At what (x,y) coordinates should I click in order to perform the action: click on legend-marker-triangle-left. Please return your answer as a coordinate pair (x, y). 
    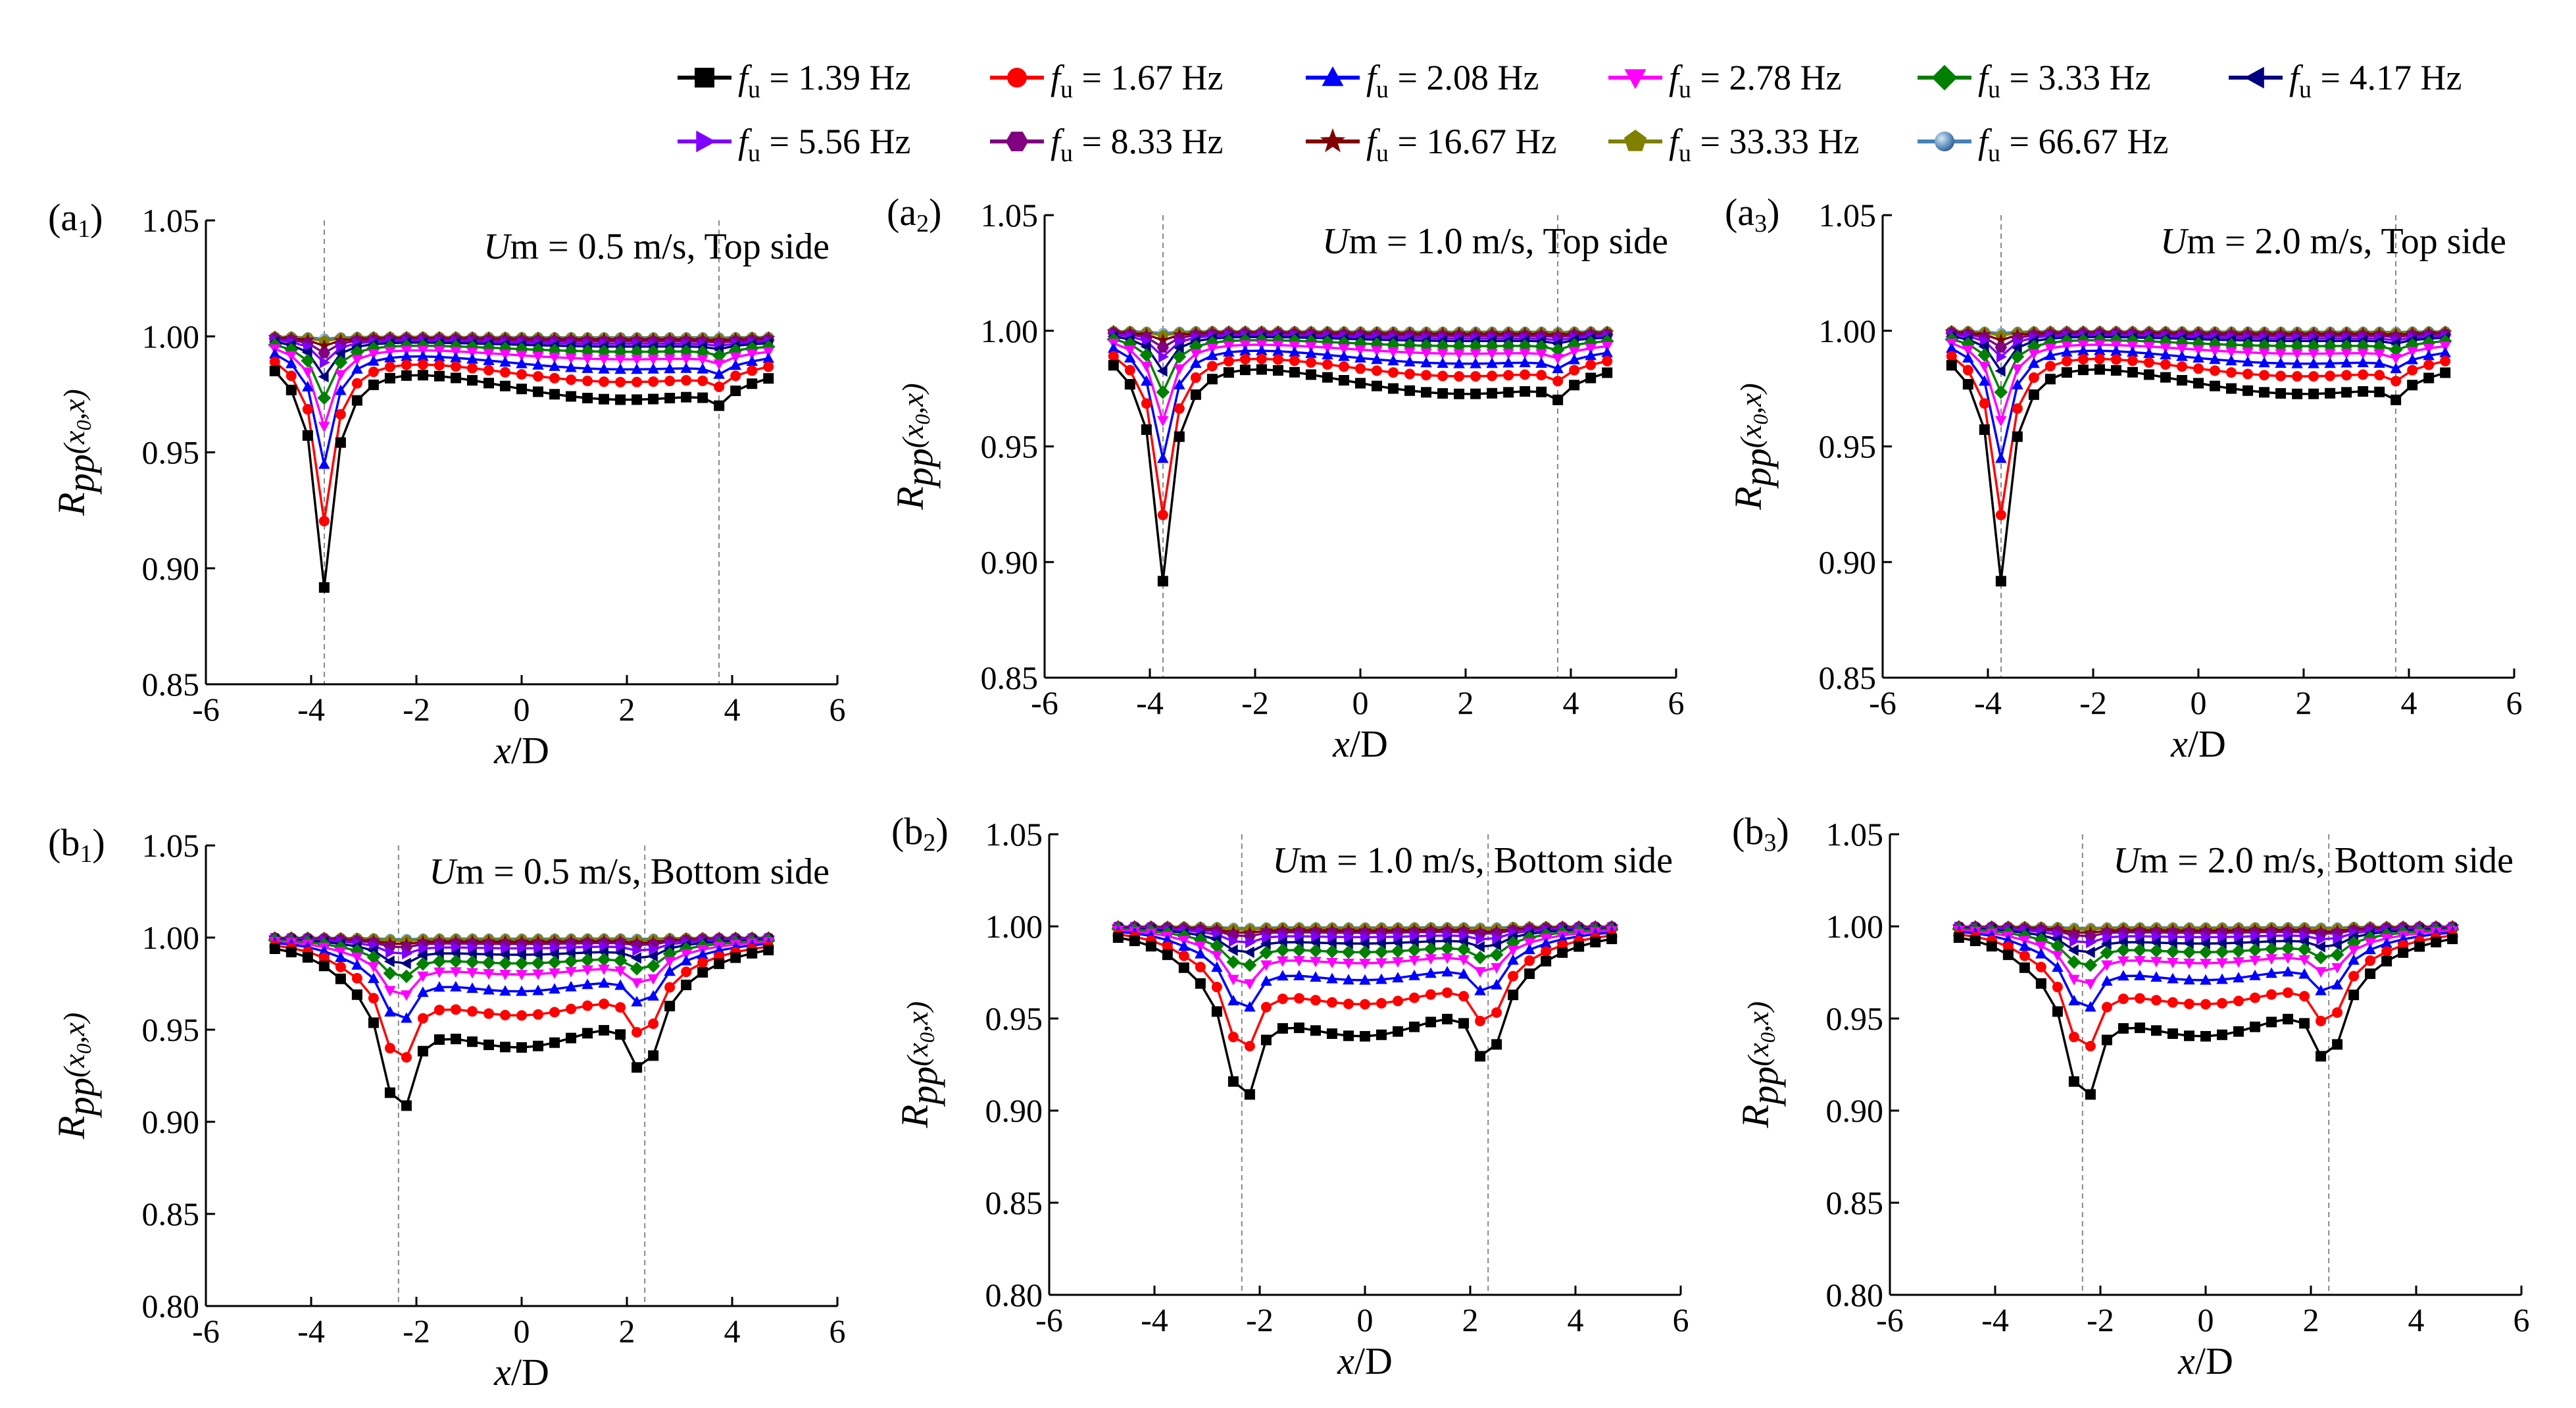
    Looking at the image, I should click on (2254, 77).